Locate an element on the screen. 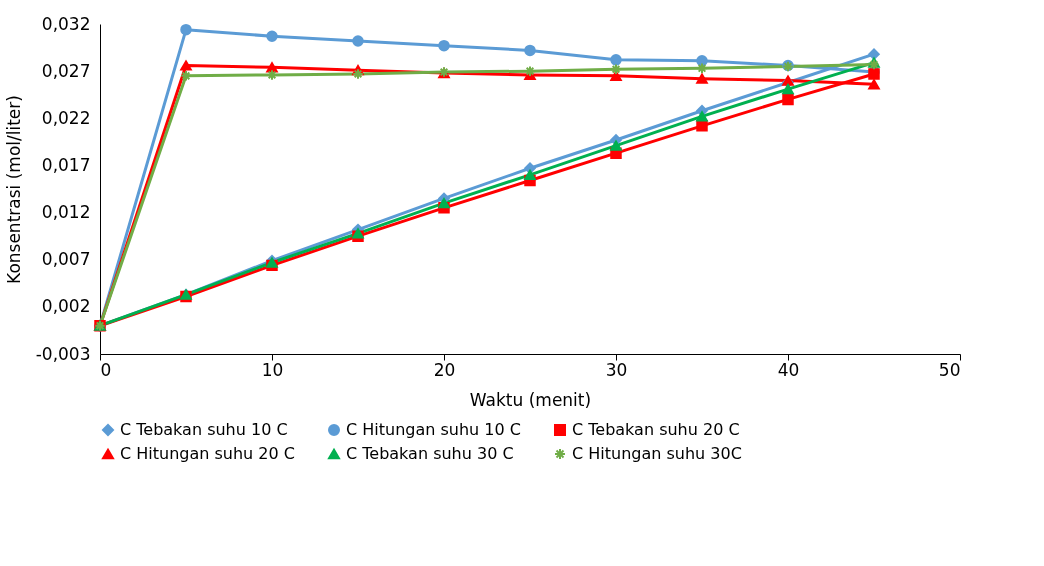 Image resolution: width=1044 pixels, height=566 pixels. y-tick-label: 0,012 is located at coordinates (66, 212).